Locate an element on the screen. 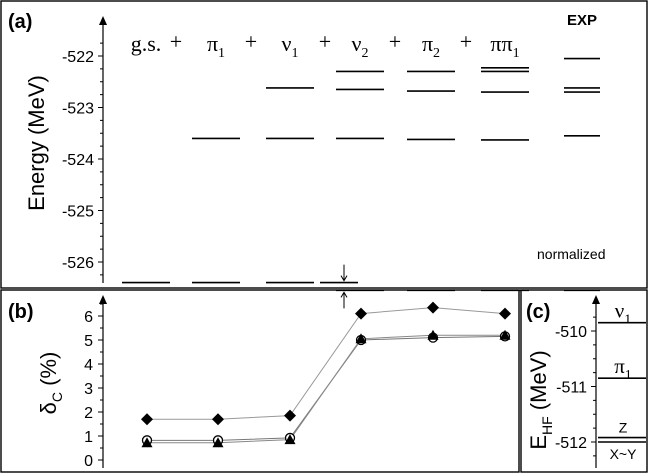 This screenshot has width=648, height=474. panel-a-ytick-label: -526 is located at coordinates (78, 263).